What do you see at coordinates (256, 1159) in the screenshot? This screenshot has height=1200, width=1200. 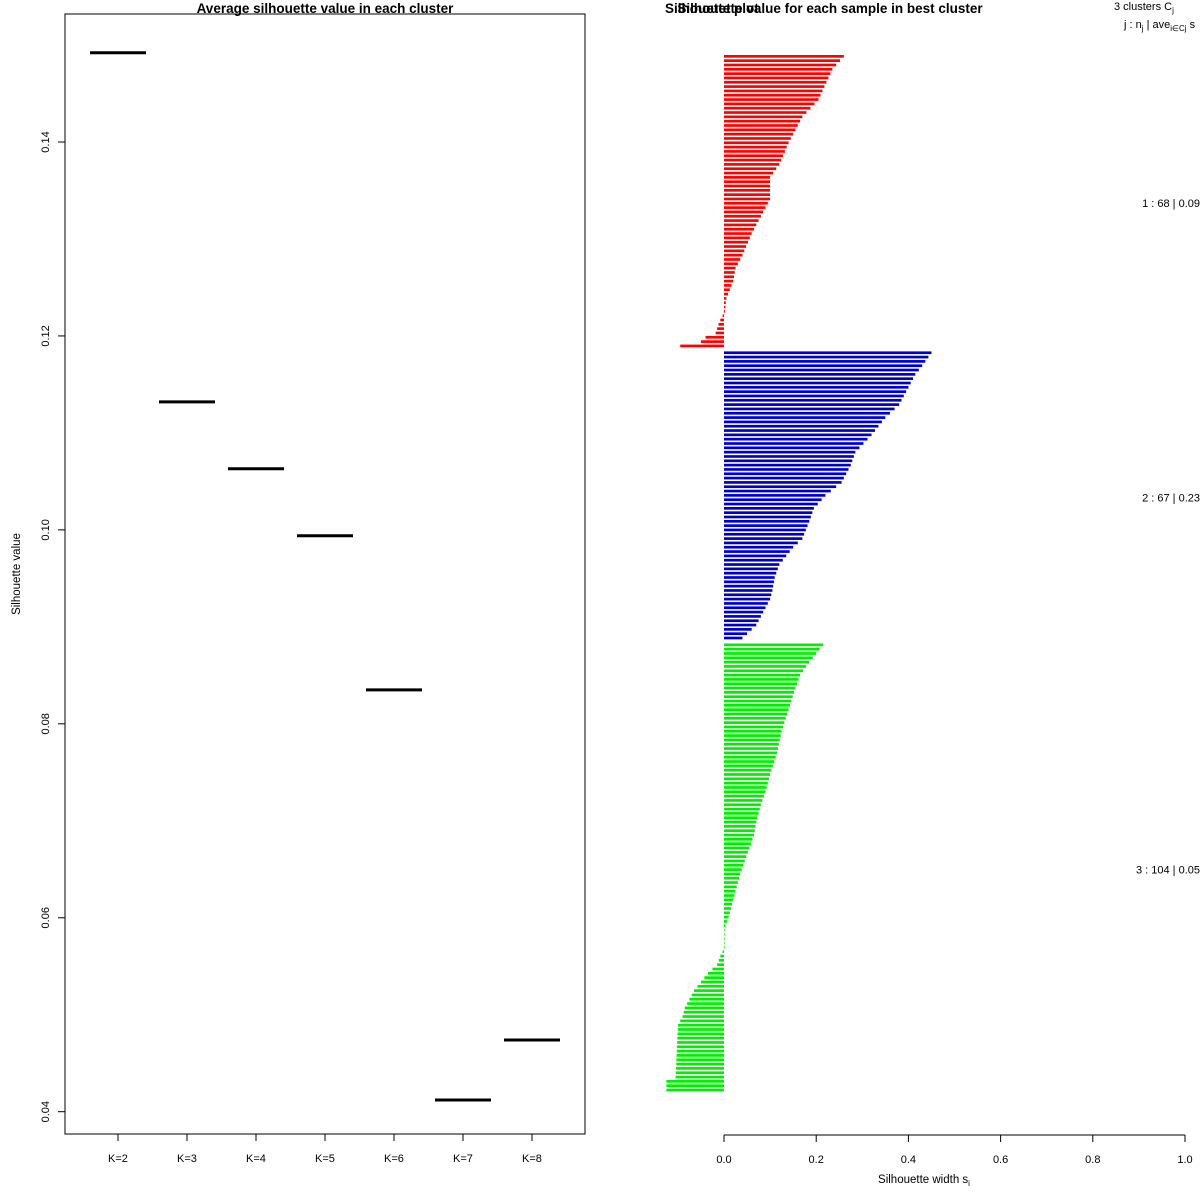 I see `left-x-tick-label: K=4` at bounding box center [256, 1159].